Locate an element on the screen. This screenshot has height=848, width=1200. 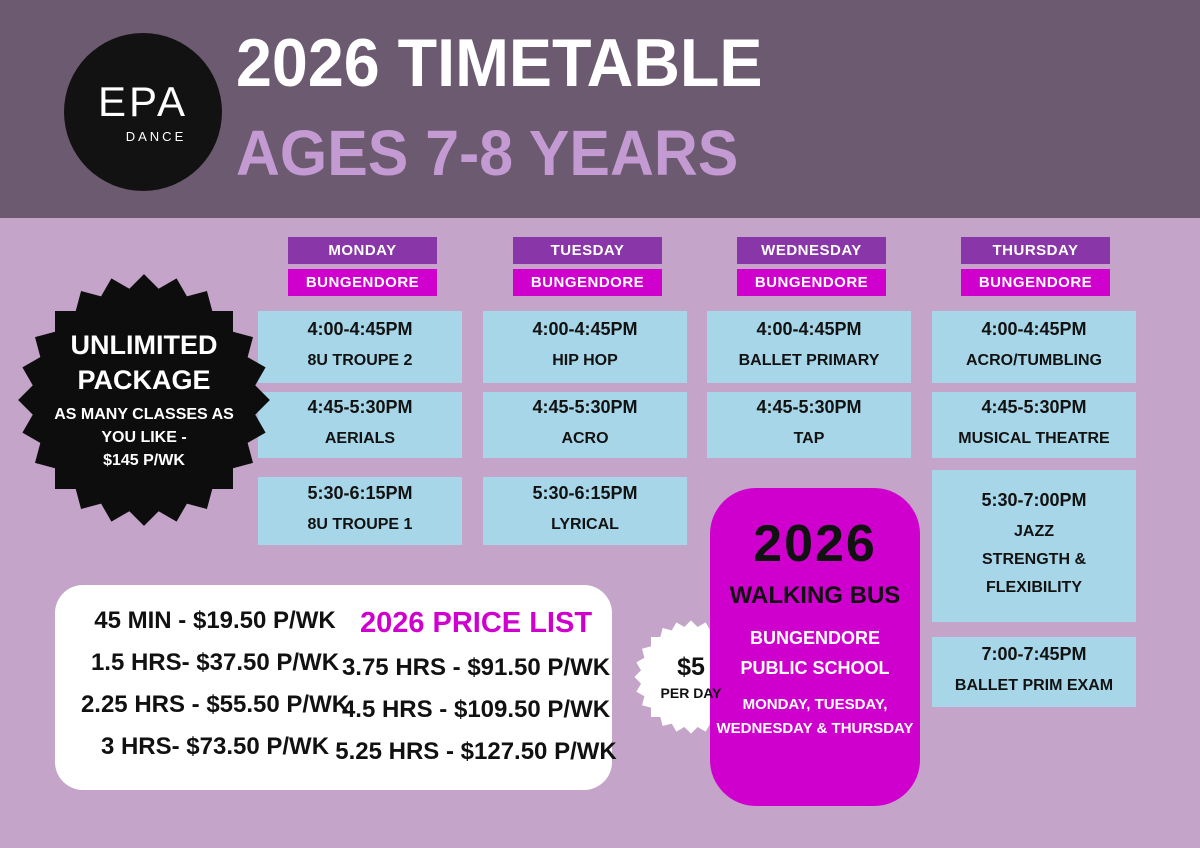
price-list-title: 2026 PRICE LIST is located at coordinates (476, 623).